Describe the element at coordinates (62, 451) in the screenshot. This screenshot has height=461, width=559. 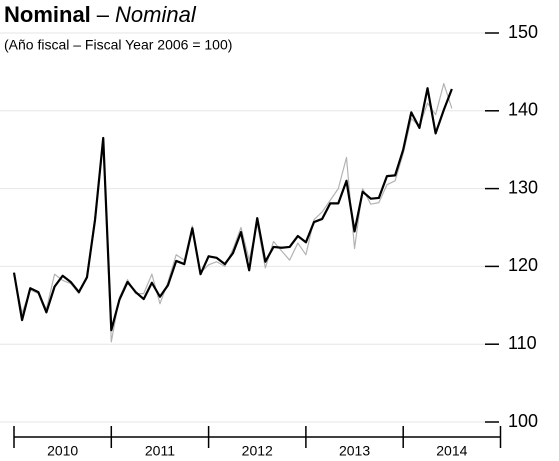
I see `x-tick-label: 2010` at that location.